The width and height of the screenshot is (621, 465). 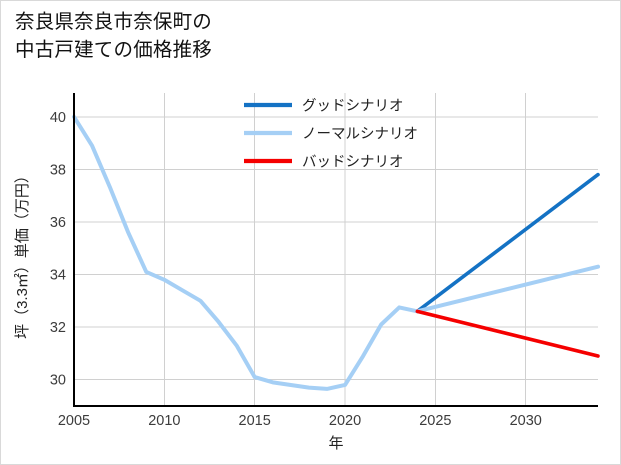 I want to click on y-axis-tick-labels: 30 32 34 36 38 40, so click(x=58, y=249).